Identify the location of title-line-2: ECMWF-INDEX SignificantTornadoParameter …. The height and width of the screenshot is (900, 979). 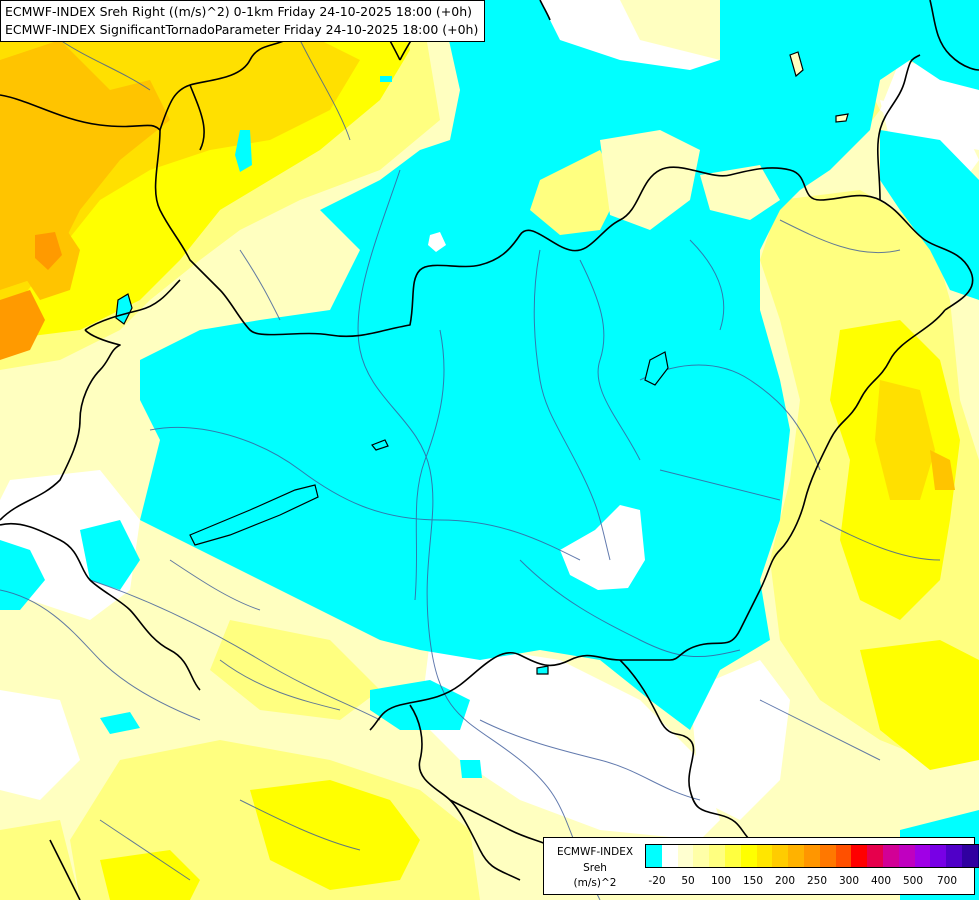
(242, 29).